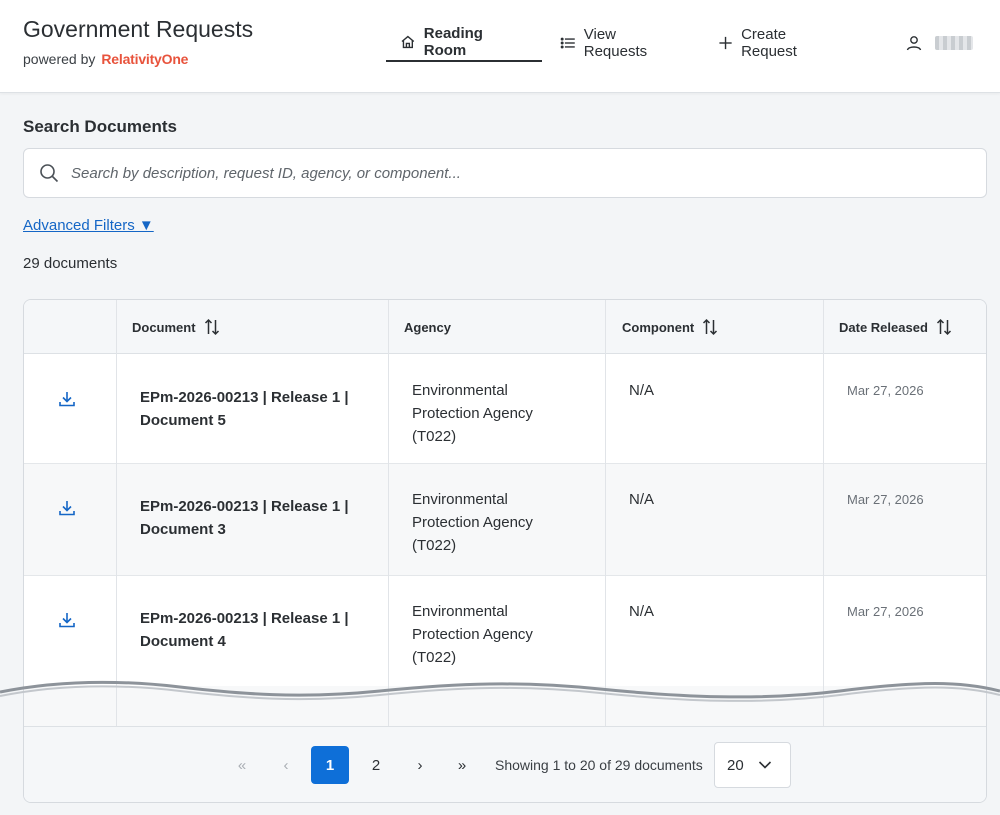  What do you see at coordinates (420, 765) in the screenshot?
I see `next-page-button: ›` at bounding box center [420, 765].